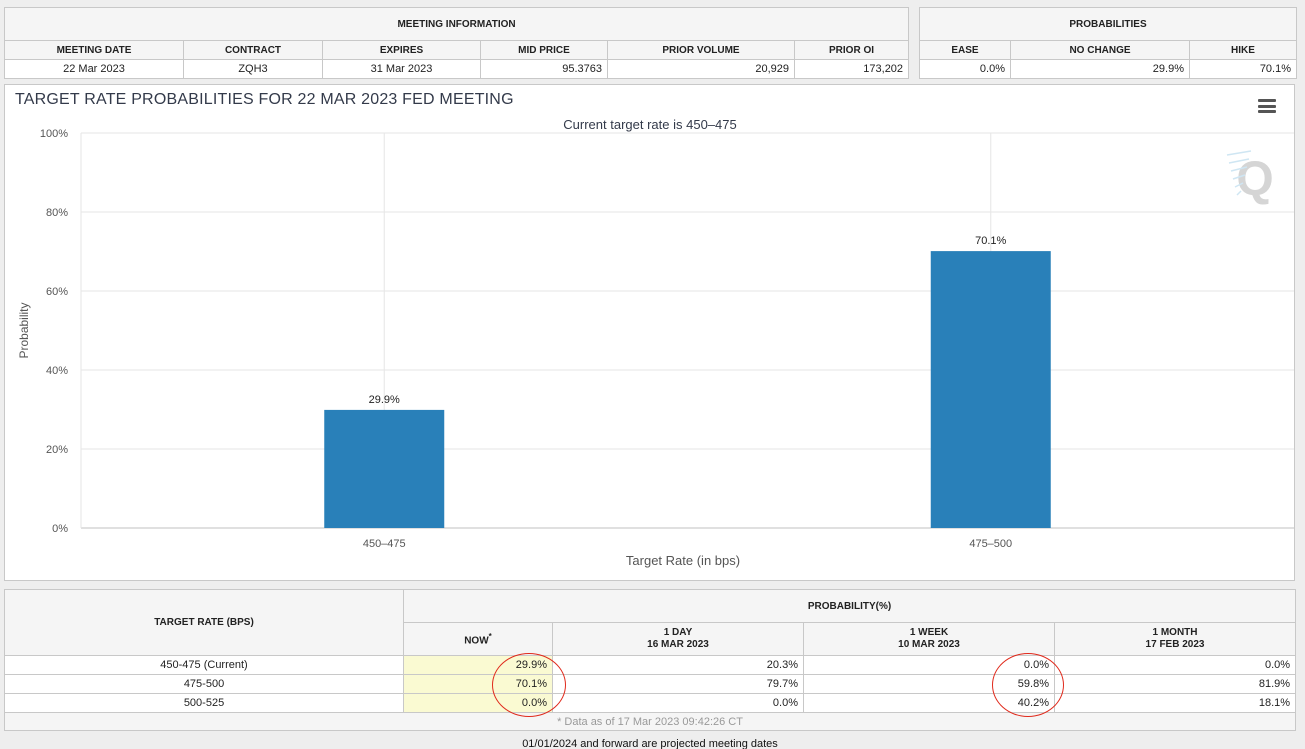  I want to click on chart-subtitle: Current target rate is 450–475, so click(649, 124).